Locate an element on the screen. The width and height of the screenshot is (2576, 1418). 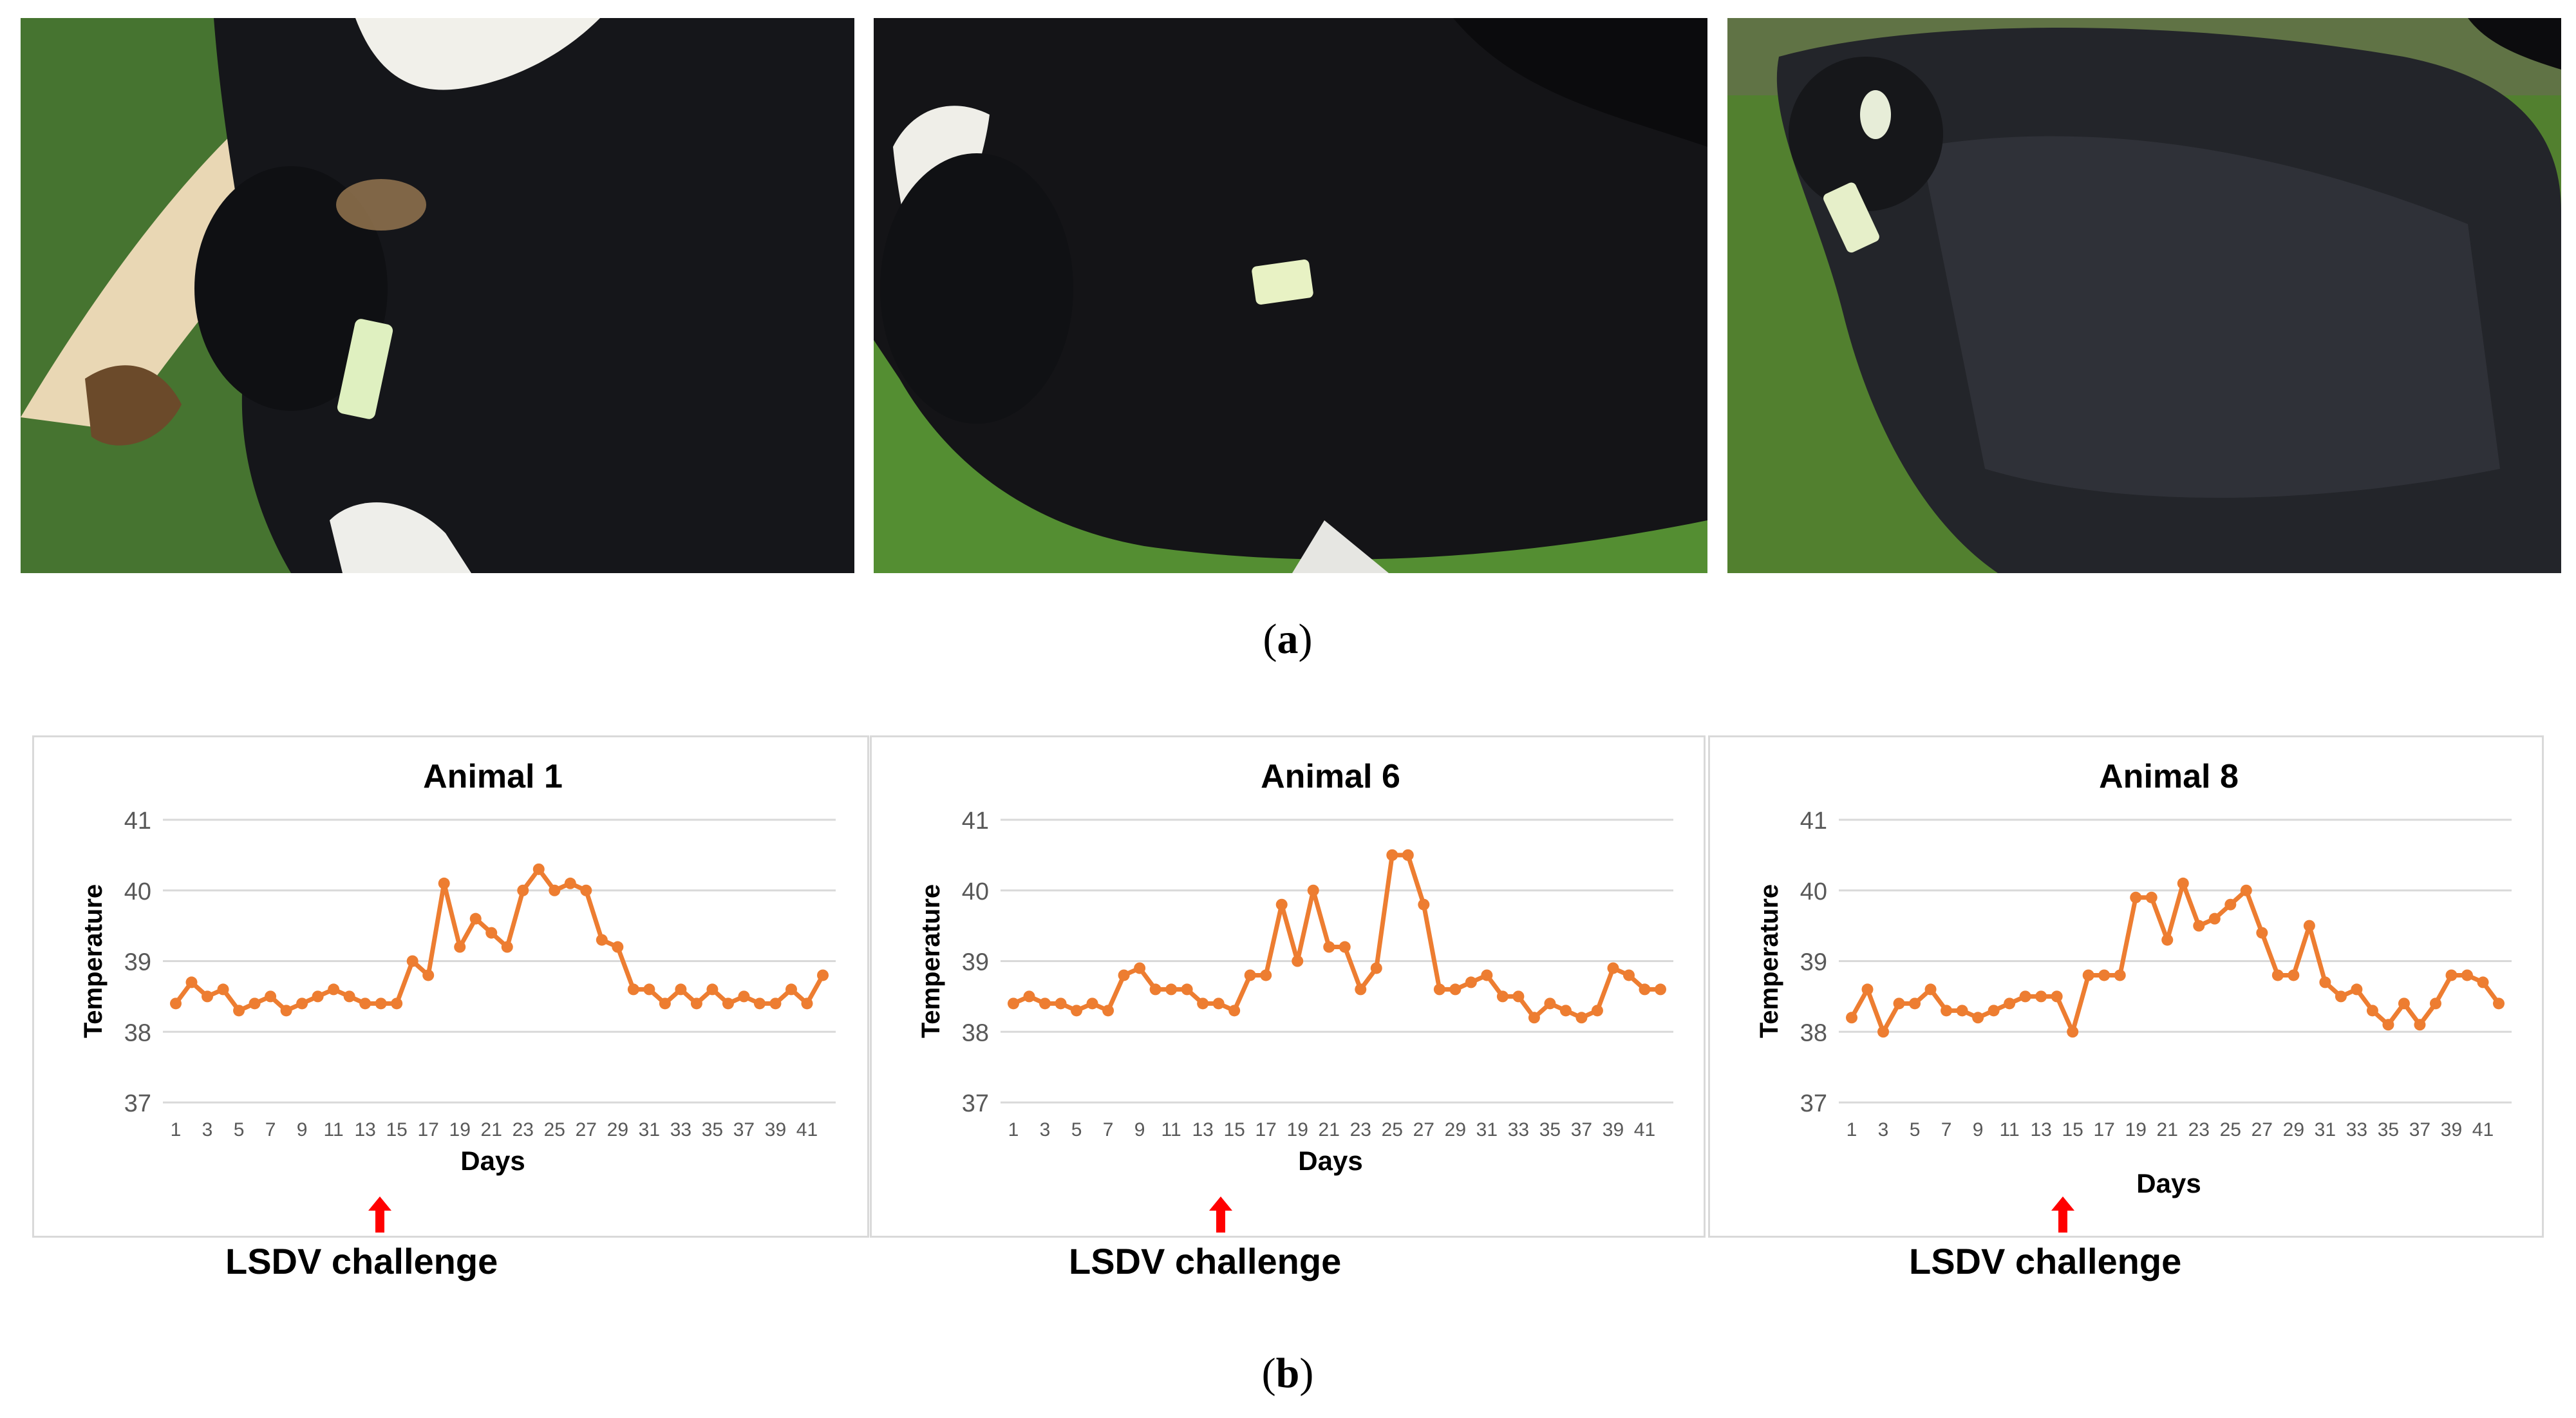
x-tick-label: 35 is located at coordinates (1550, 1129).